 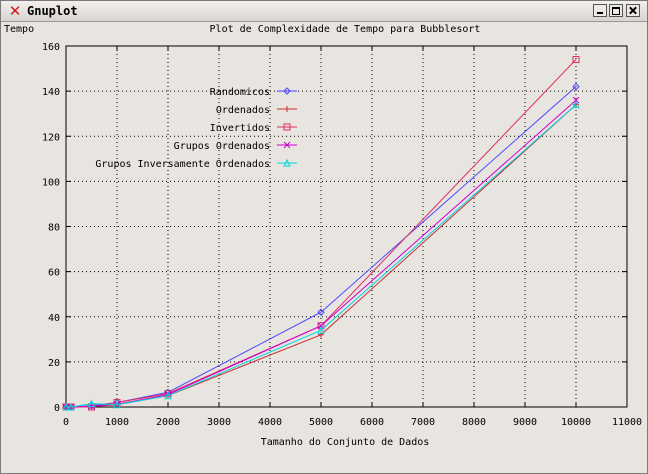 I want to click on x-tick-label: 2000, so click(x=168, y=422).